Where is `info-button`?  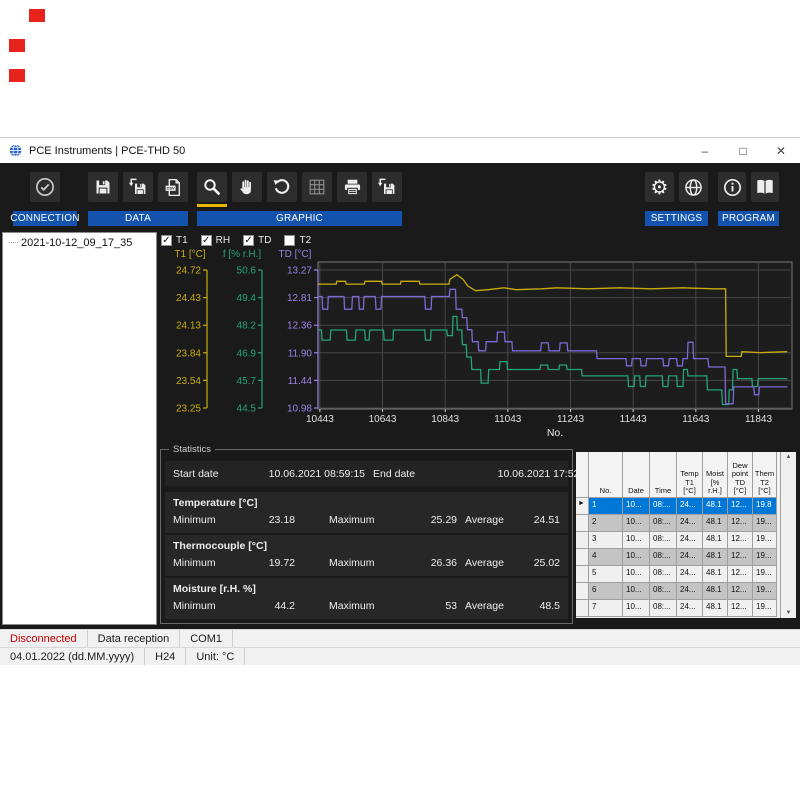 info-button is located at coordinates (732, 187).